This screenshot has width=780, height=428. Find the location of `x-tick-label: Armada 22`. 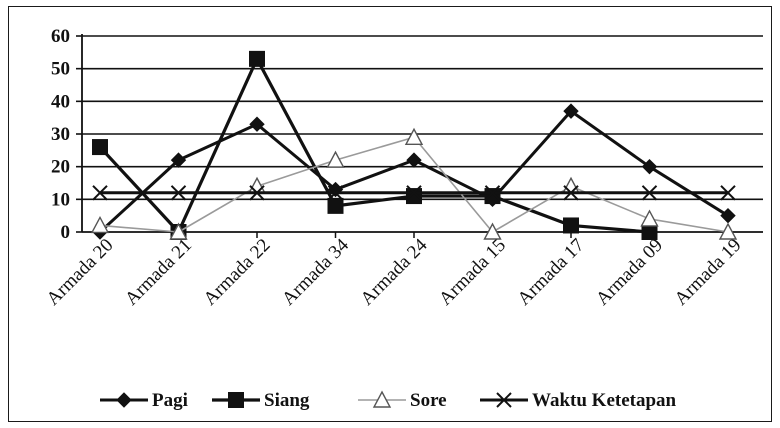

x-tick-label: Armada 22 is located at coordinates (237, 272).